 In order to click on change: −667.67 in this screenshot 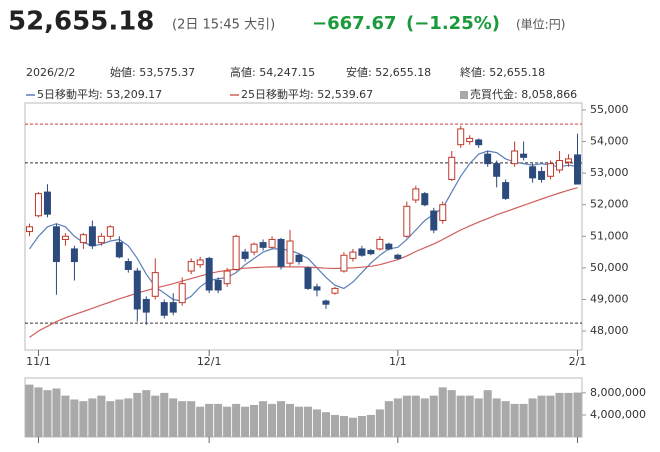, I will do `click(354, 23)`.